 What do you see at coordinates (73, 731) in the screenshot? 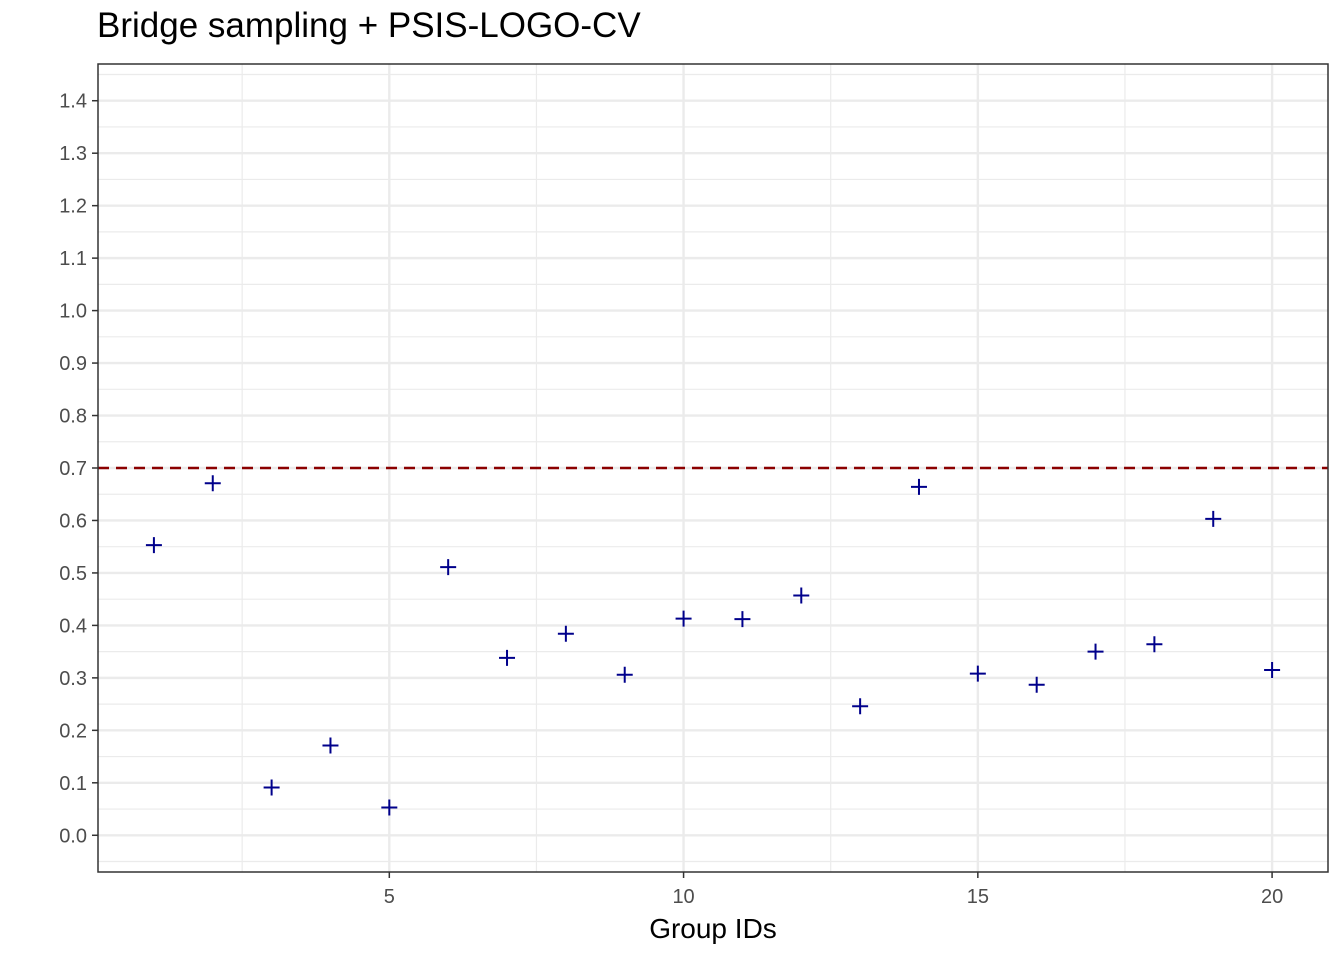
I see `y-tick-label: 0.2` at bounding box center [73, 731].